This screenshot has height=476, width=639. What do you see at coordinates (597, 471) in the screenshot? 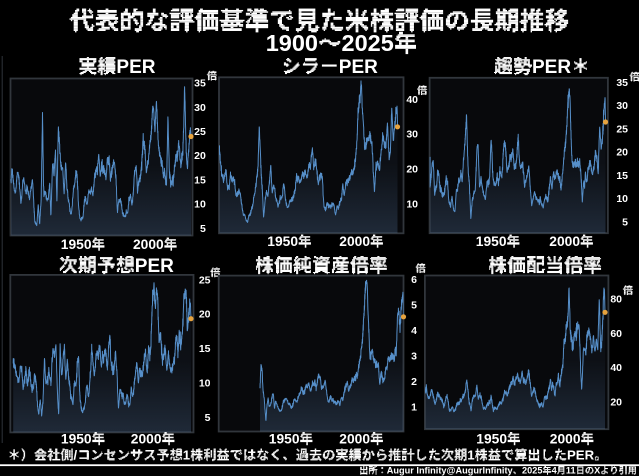
I see `svg-text: X` at bounding box center [597, 471].